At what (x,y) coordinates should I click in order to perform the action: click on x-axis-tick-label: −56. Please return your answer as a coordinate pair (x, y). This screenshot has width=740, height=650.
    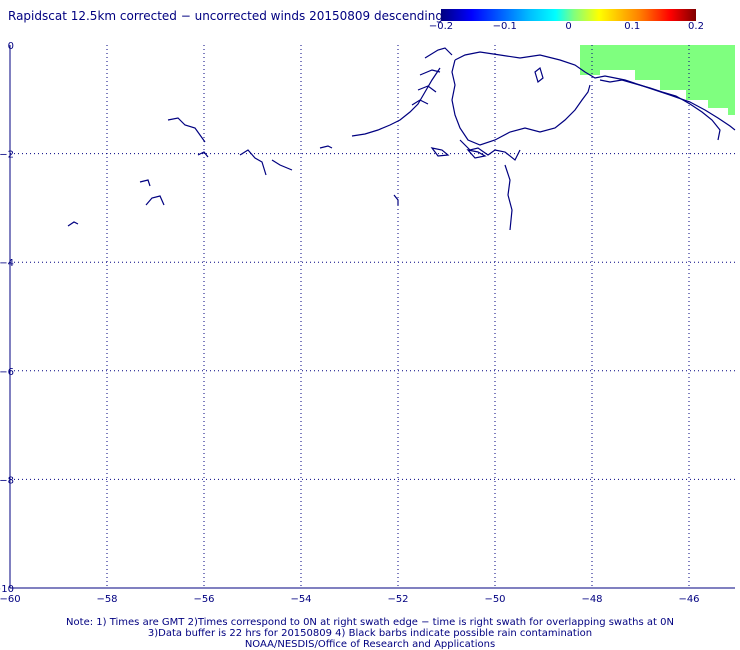
    Looking at the image, I should click on (203, 599).